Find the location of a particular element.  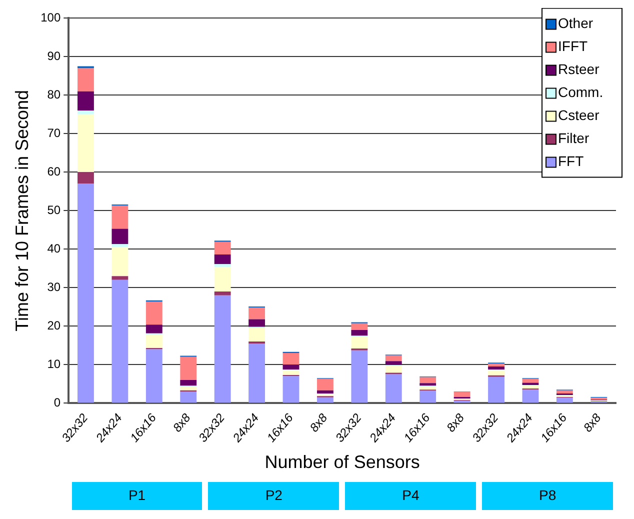

legend-label: FFT is located at coordinates (571, 161).